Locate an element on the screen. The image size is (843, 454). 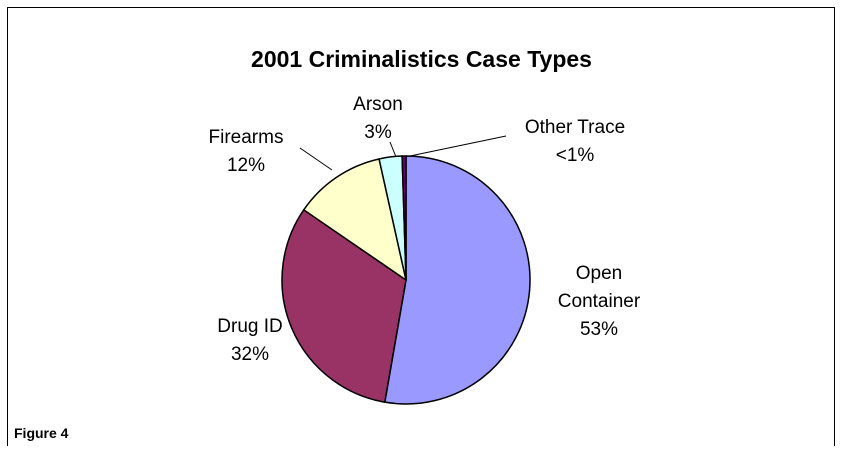
pie-slice-other-trace is located at coordinates (404, 218).